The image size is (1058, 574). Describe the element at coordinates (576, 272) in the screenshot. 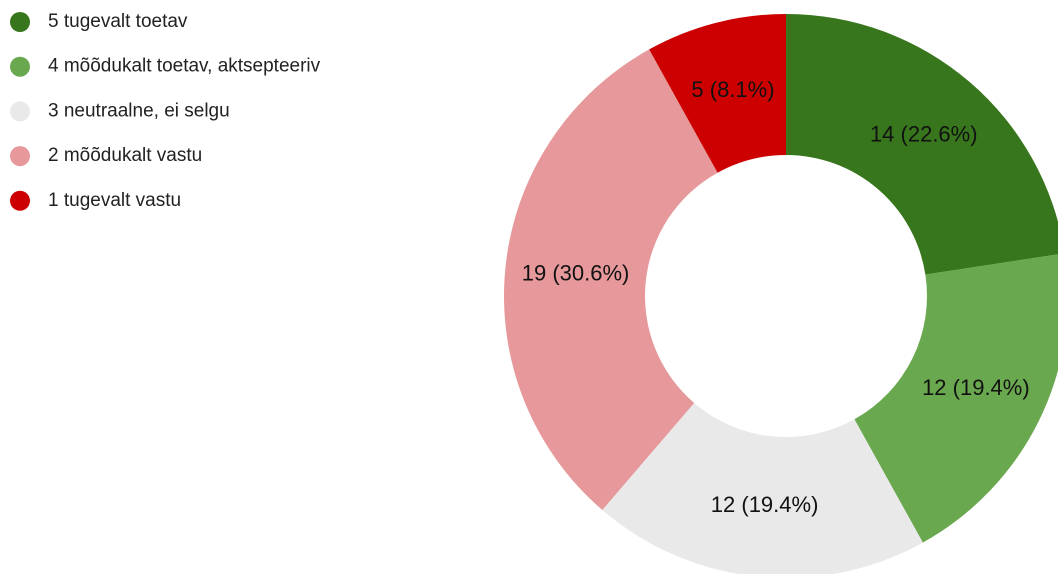

I see `slice-label: 19 (30.6%)` at that location.